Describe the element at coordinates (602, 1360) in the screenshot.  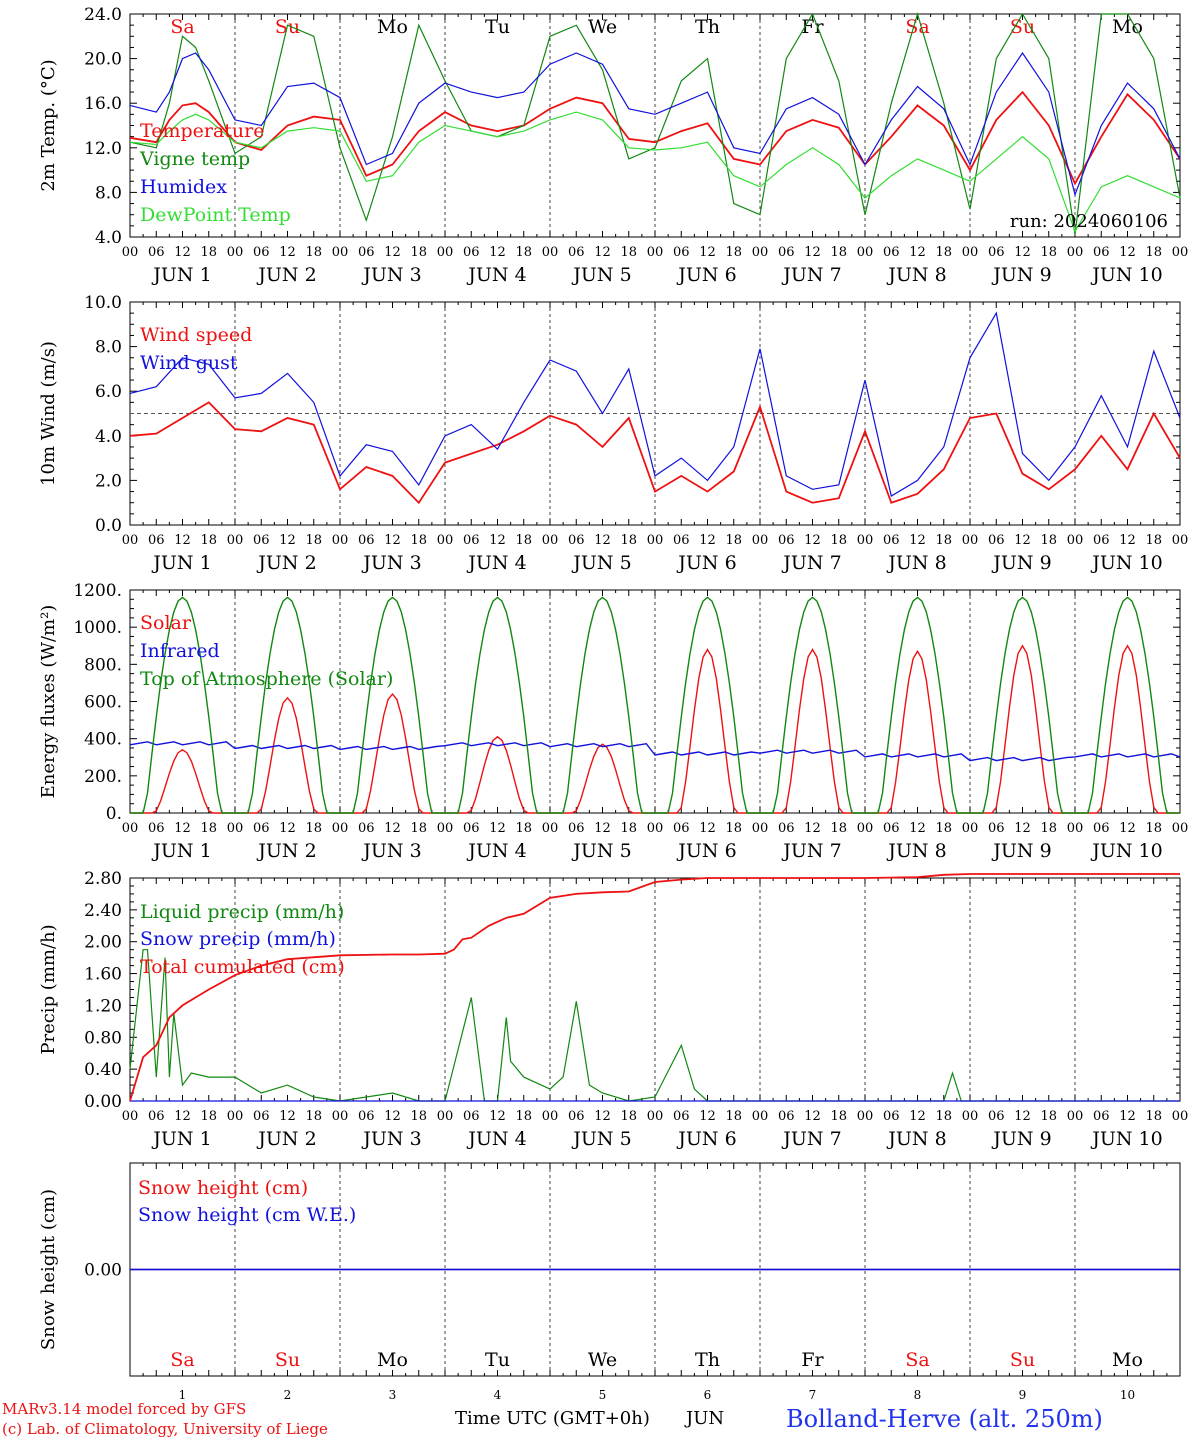
I see `weekday-label: We` at that location.